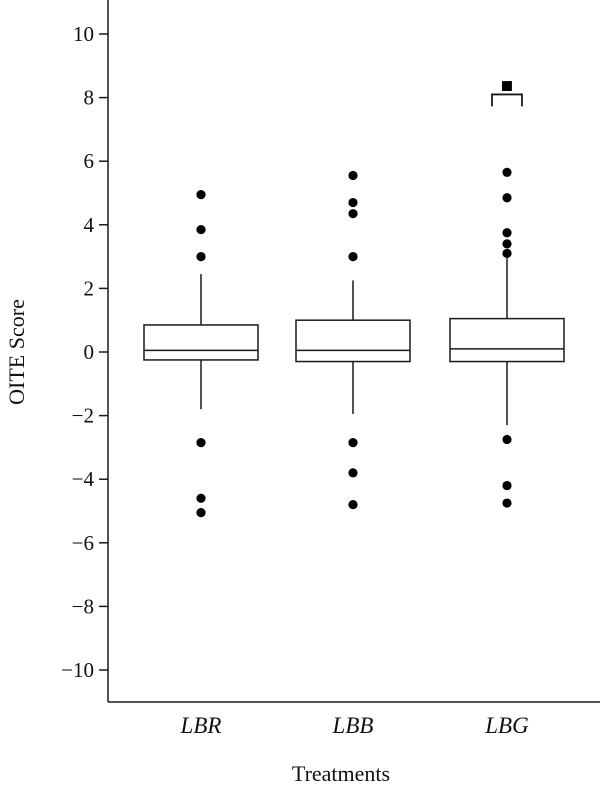 The width and height of the screenshot is (600, 792). Describe the element at coordinates (507, 100) in the screenshot. I see `significance-bracket` at that location.